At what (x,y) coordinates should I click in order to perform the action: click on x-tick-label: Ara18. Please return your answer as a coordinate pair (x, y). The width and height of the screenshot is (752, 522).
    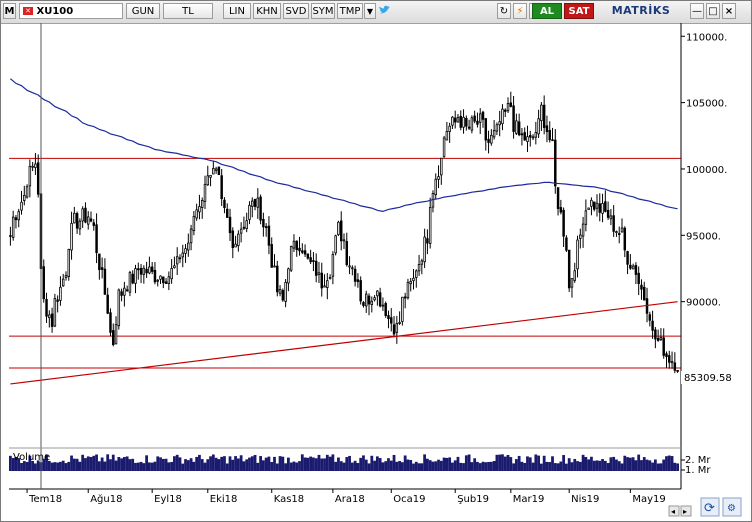
    Looking at the image, I should click on (350, 499).